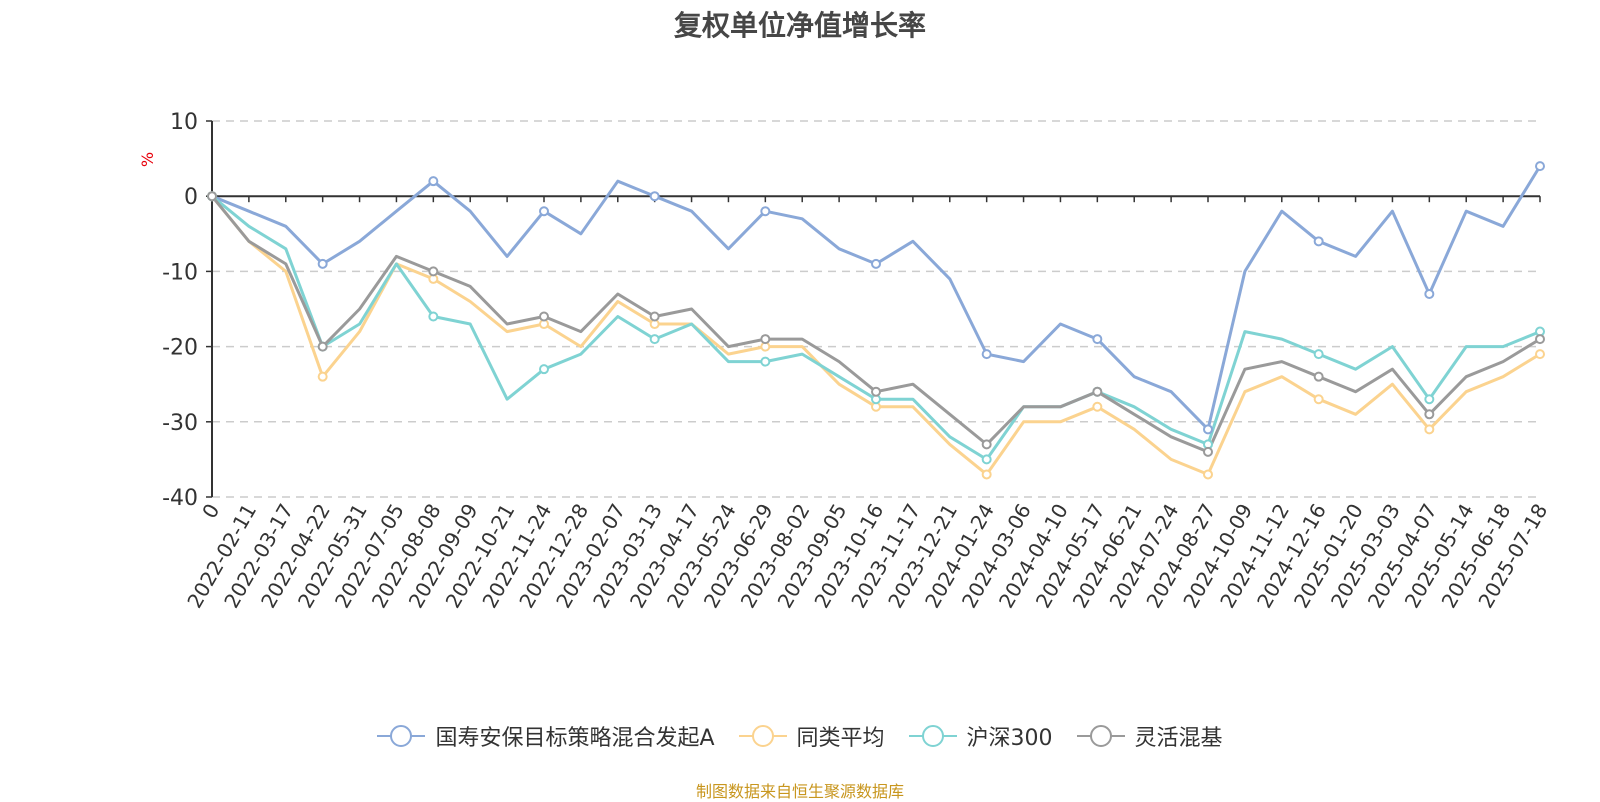  What do you see at coordinates (575, 738) in the screenshot?
I see `legend-label: 国寿安保目标策略混合发起A` at bounding box center [575, 738].